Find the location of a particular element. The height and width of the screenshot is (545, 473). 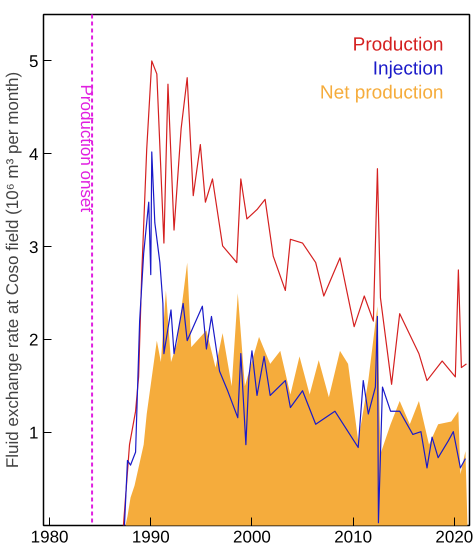

ref-line-label: Production onset is located at coordinates (86, 148).